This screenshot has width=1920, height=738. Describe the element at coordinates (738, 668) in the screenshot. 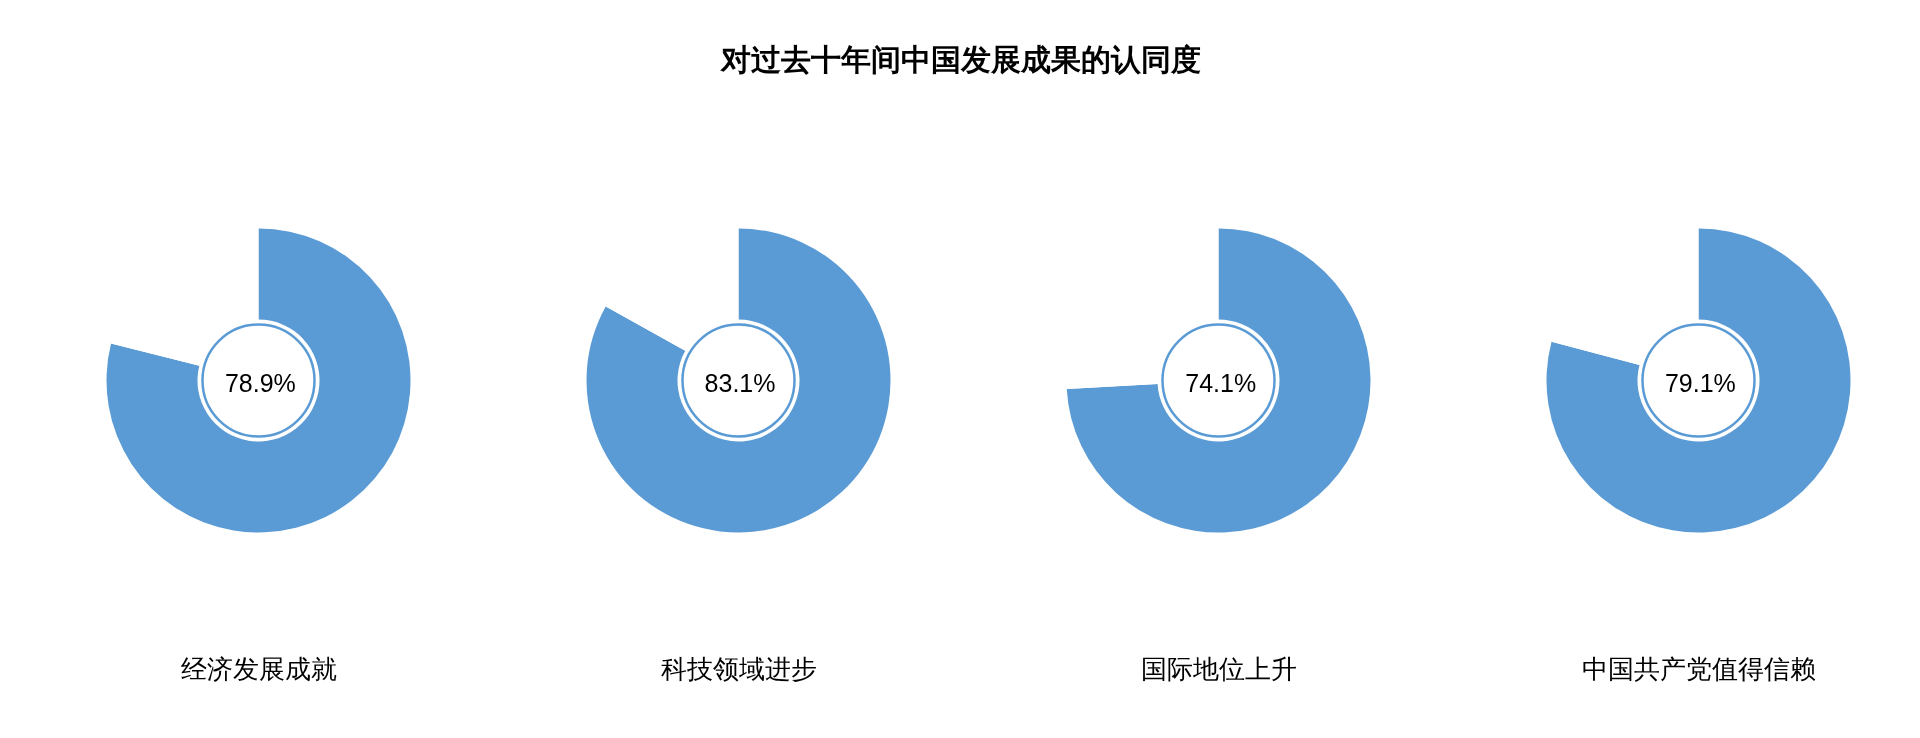

I see `text: 科技领域进步` at that location.